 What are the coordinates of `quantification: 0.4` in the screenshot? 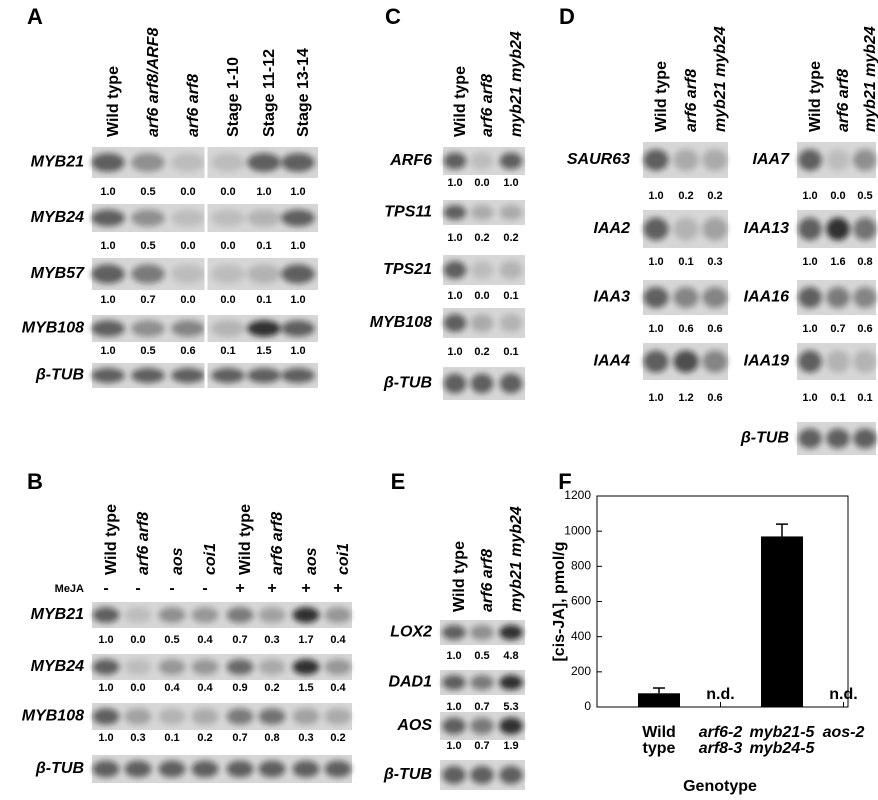 It's located at (338, 640).